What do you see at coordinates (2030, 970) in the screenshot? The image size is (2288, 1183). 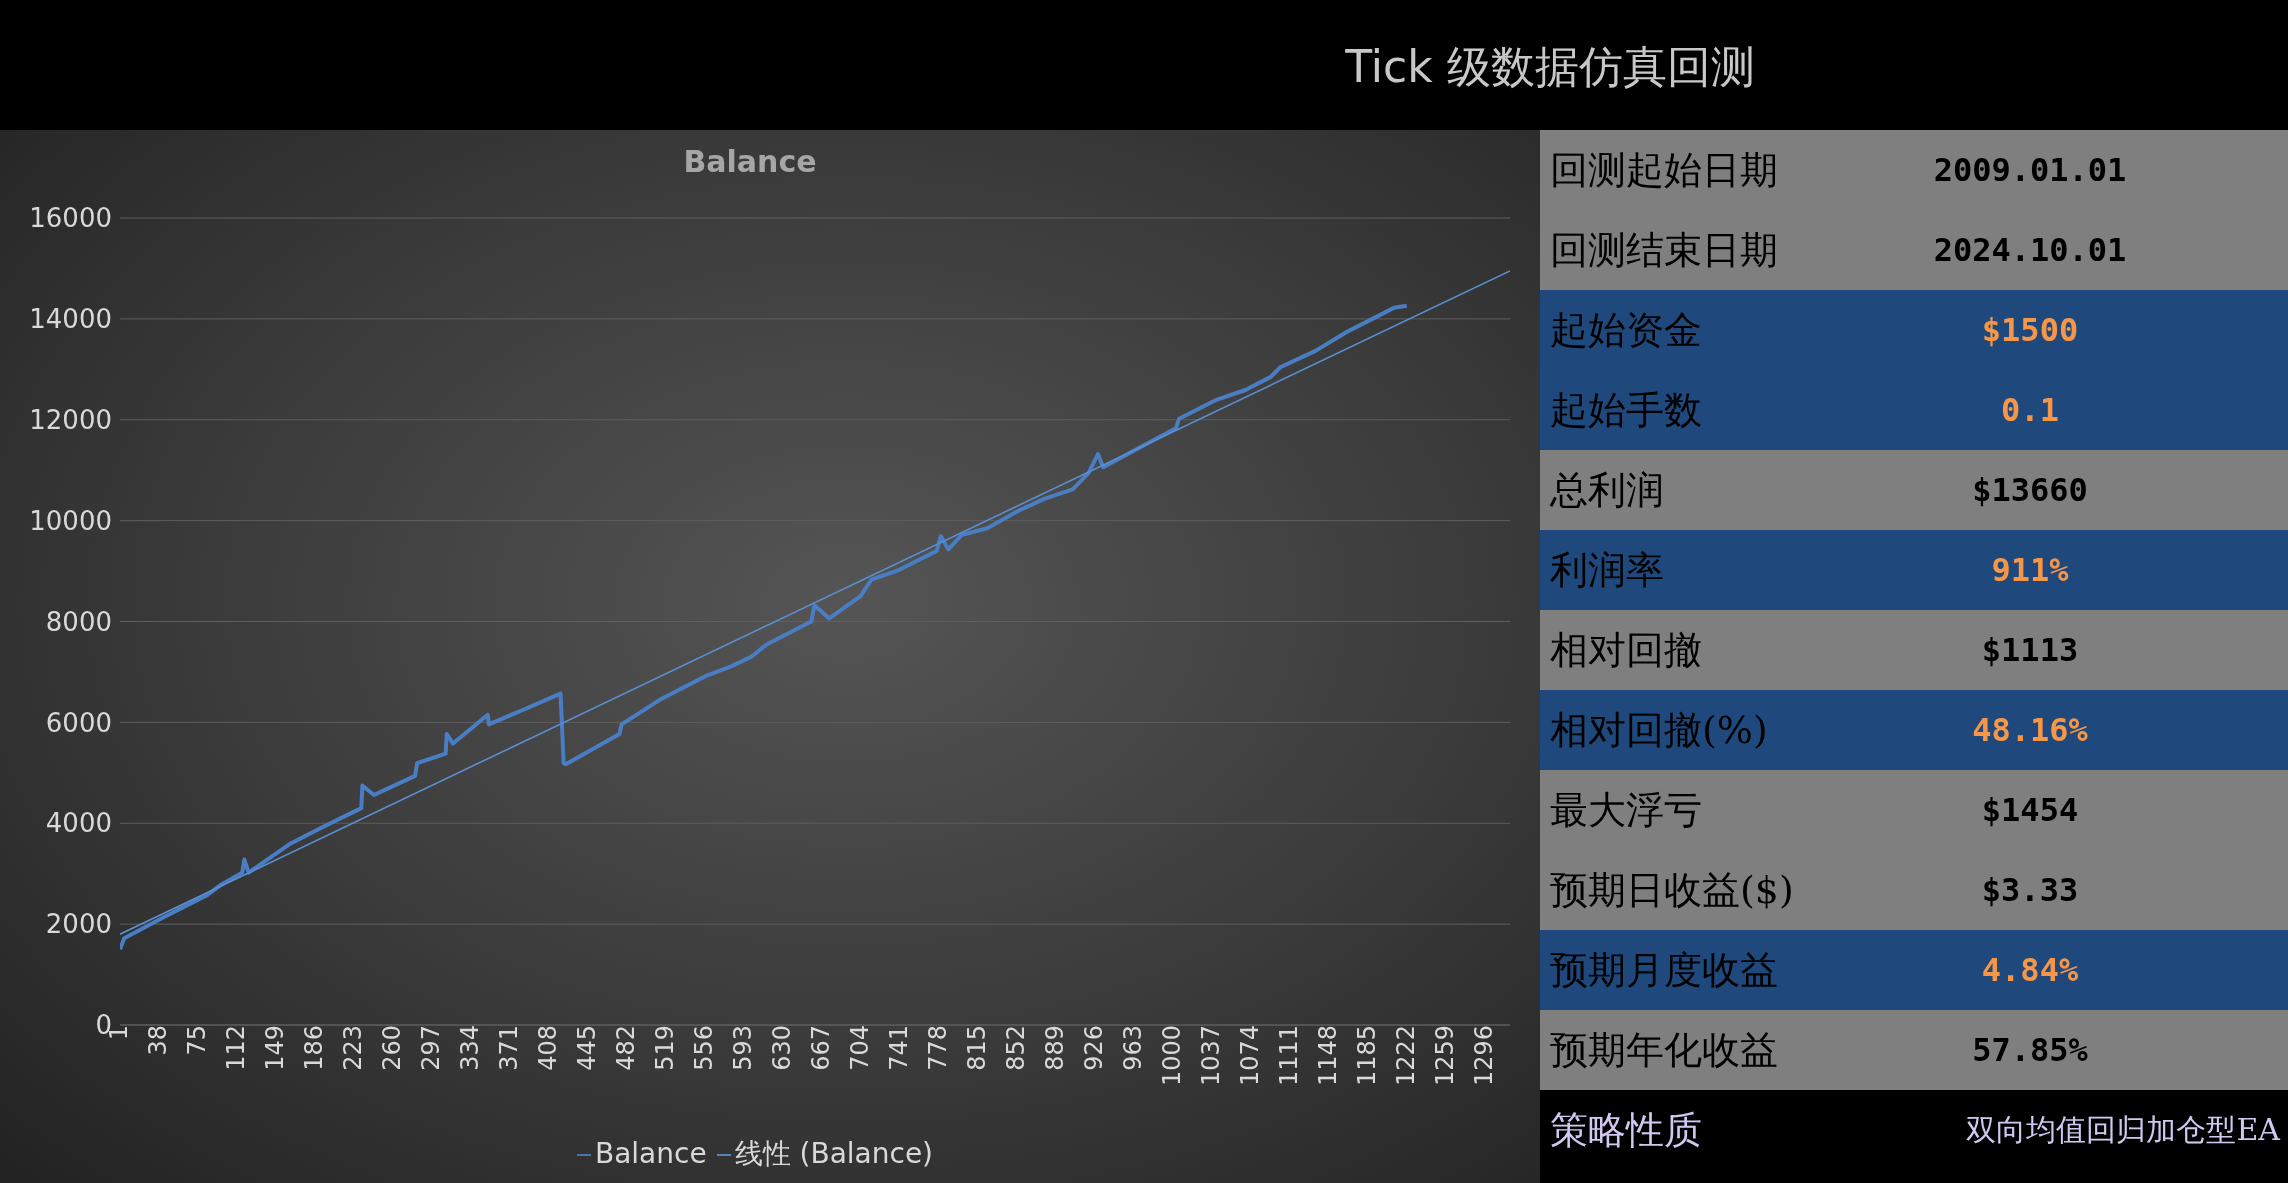 I see `text: 4.84%` at bounding box center [2030, 970].